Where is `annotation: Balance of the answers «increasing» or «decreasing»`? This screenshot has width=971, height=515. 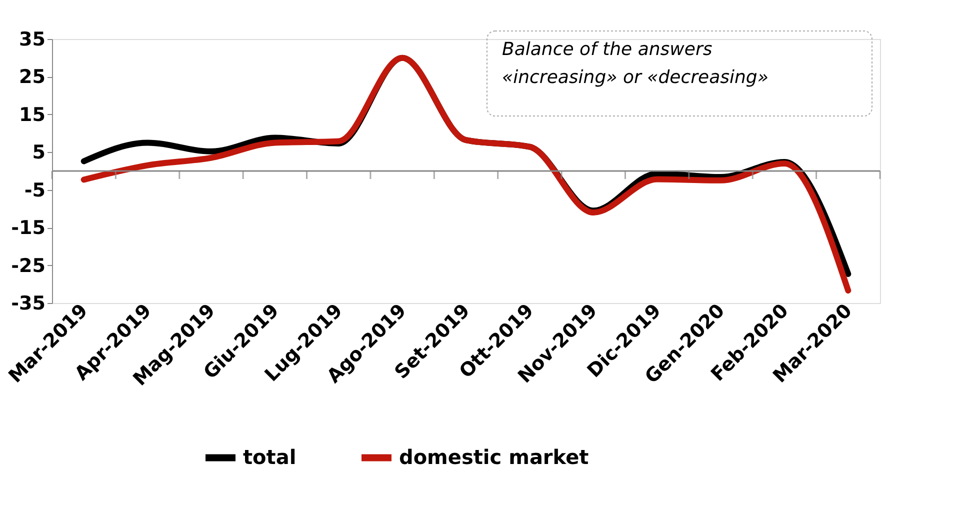
annotation: Balance of the answers «increasing» or «decreasing» is located at coordinates (635, 63).